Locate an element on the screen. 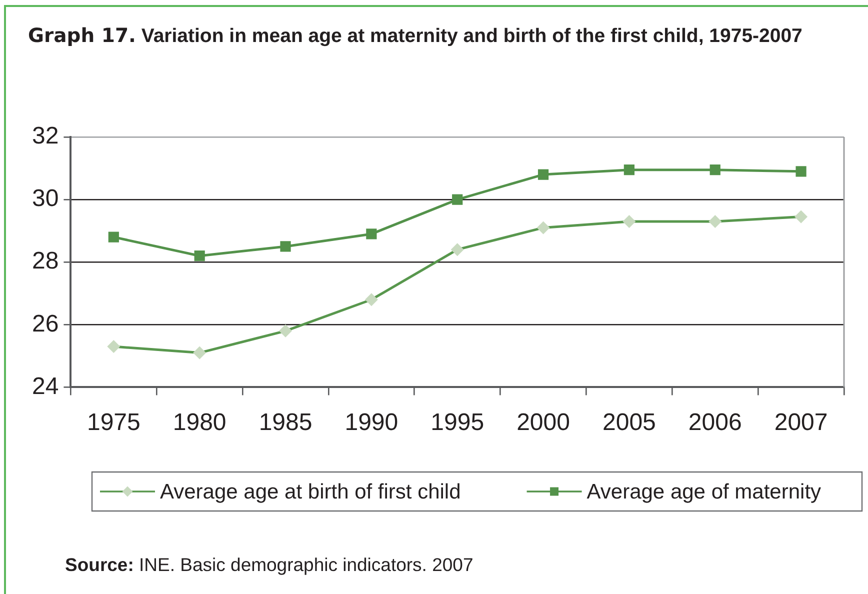 Image resolution: width=868 pixels, height=594 pixels. y-tick-label: 28 is located at coordinates (45, 261).